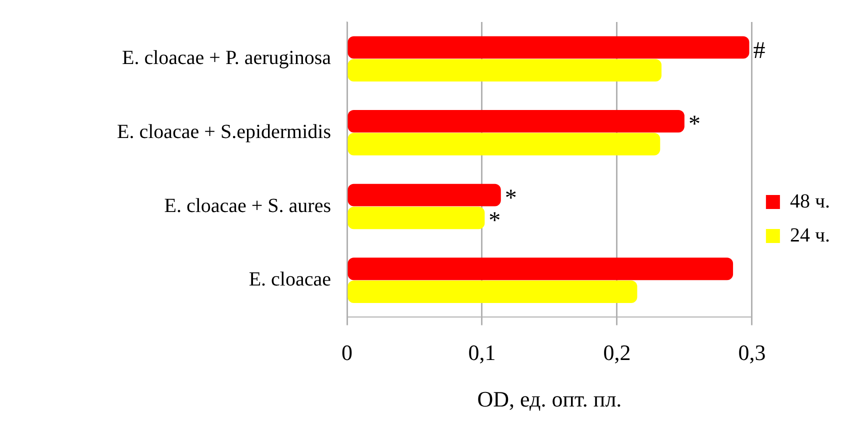 The height and width of the screenshot is (423, 850). I want to click on x-tick-label: 0,1, so click(482, 353).